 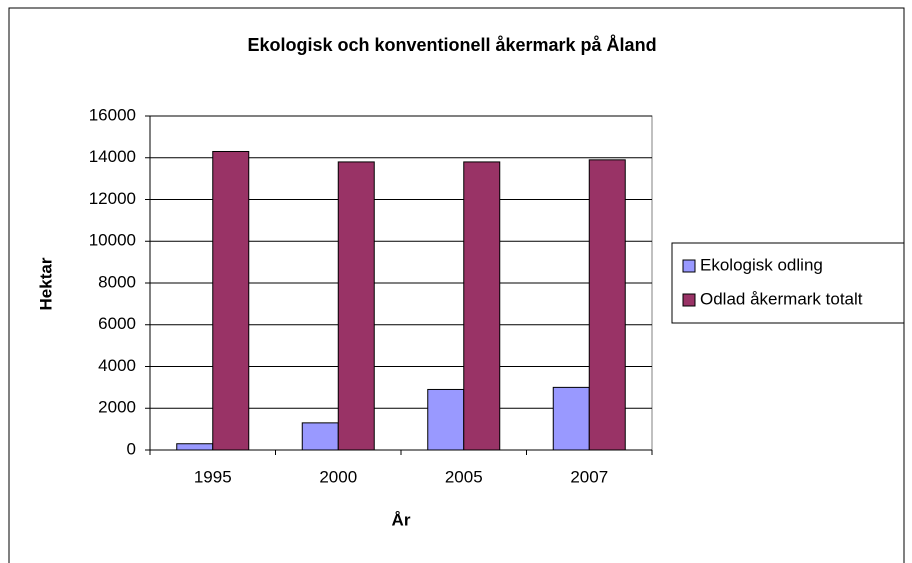 What do you see at coordinates (464, 476) in the screenshot?
I see `x-tick-label: 2005` at bounding box center [464, 476].